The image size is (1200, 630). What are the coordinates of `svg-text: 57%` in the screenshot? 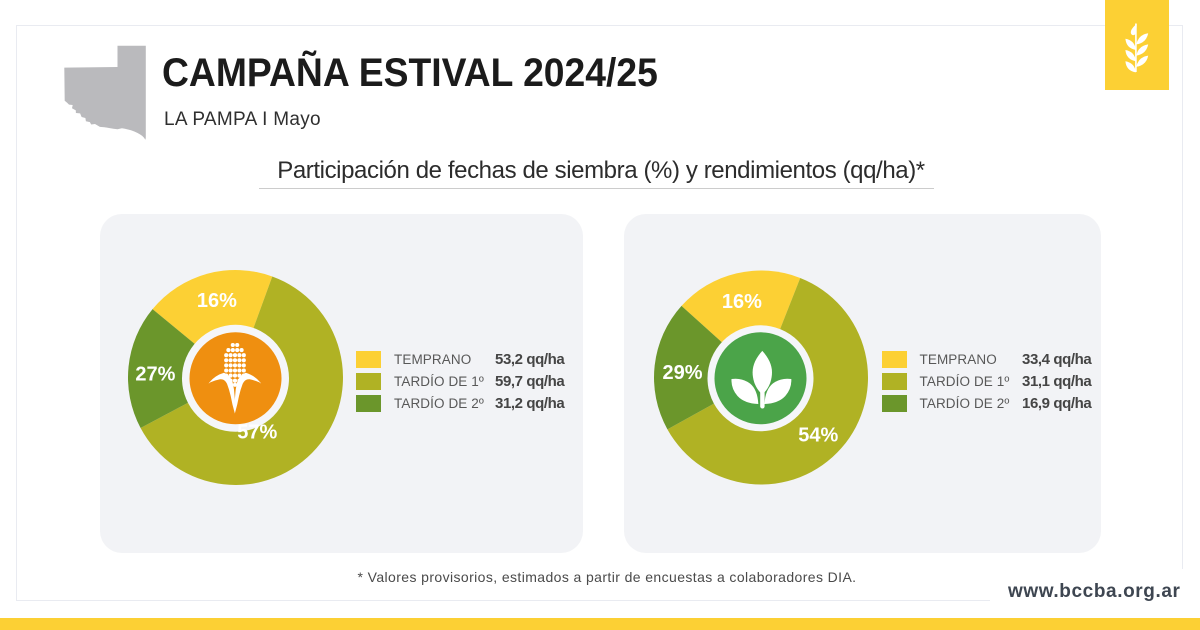 It's located at (257, 433).